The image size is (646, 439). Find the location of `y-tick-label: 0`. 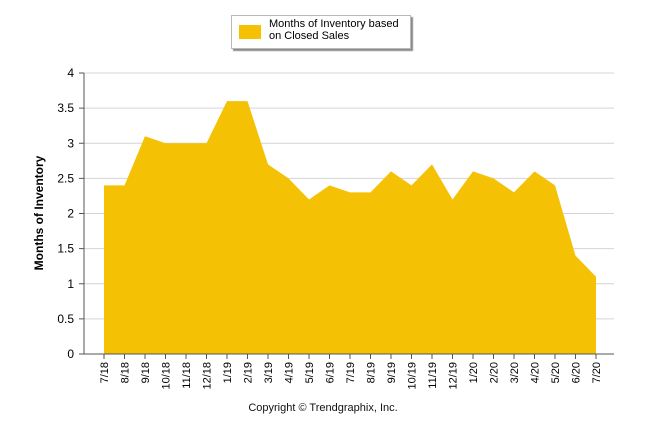

y-tick-label: 0 is located at coordinates (70, 354).